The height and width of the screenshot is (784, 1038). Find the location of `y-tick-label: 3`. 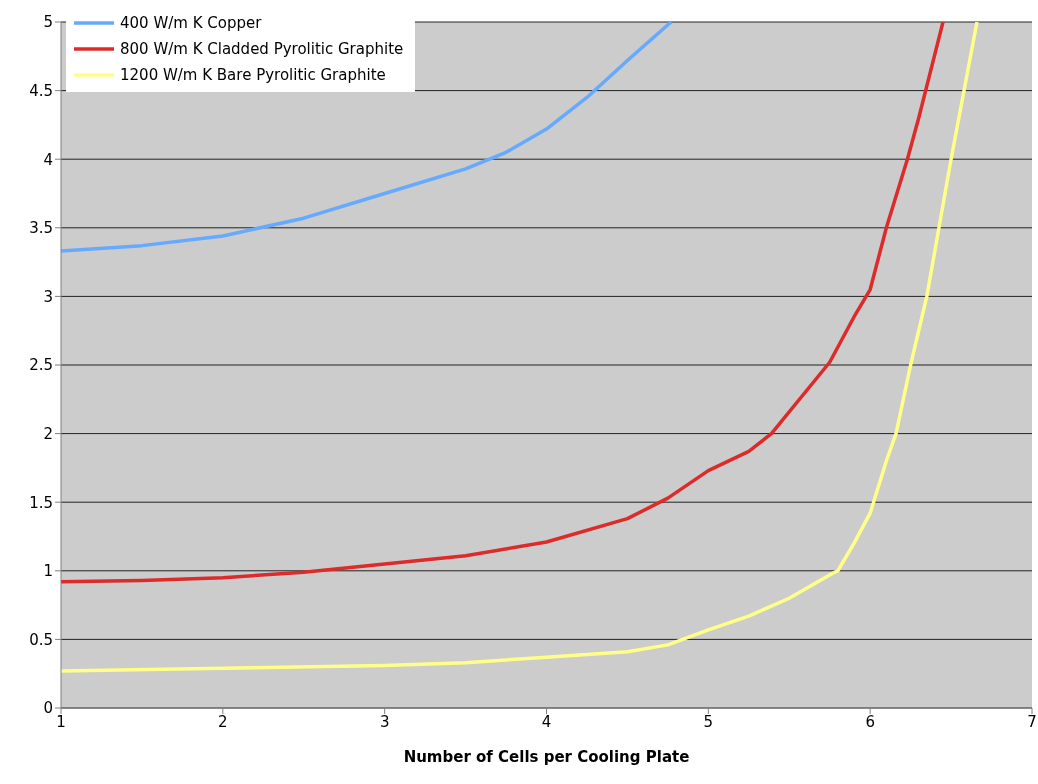

y-tick-label: 3 is located at coordinates (48, 296).